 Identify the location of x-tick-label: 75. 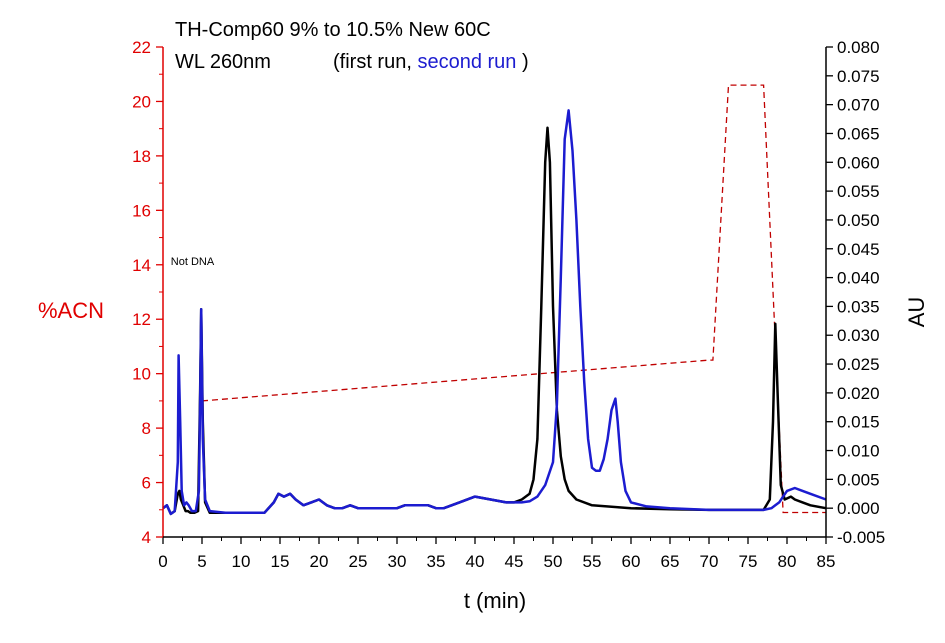
(748, 561).